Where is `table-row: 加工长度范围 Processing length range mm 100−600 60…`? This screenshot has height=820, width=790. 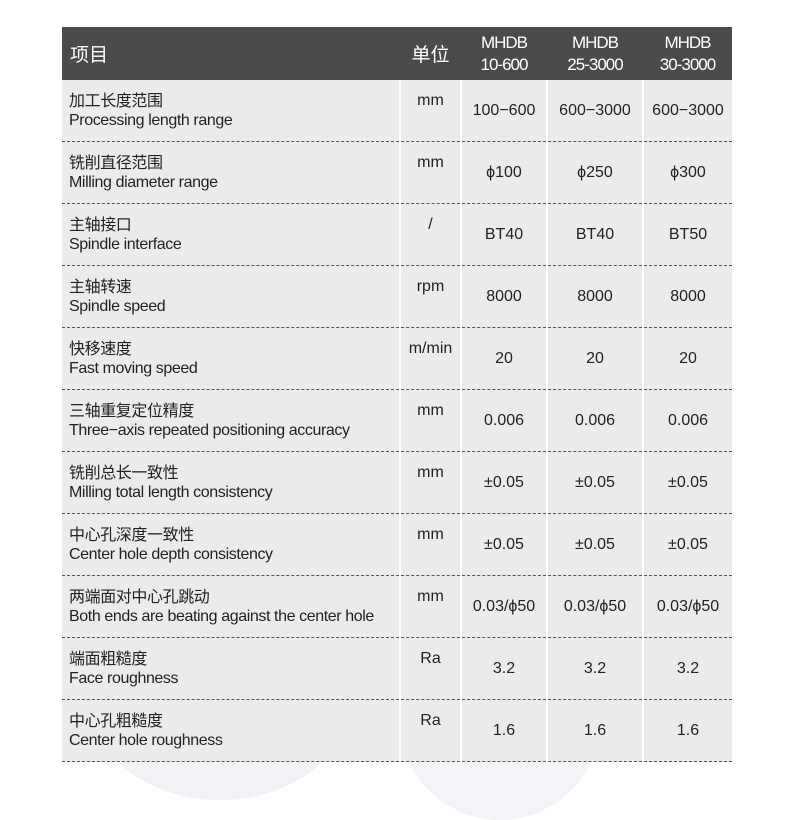
table-row: 加工长度范围 Processing length range mm 100−600 60… is located at coordinates (397, 111).